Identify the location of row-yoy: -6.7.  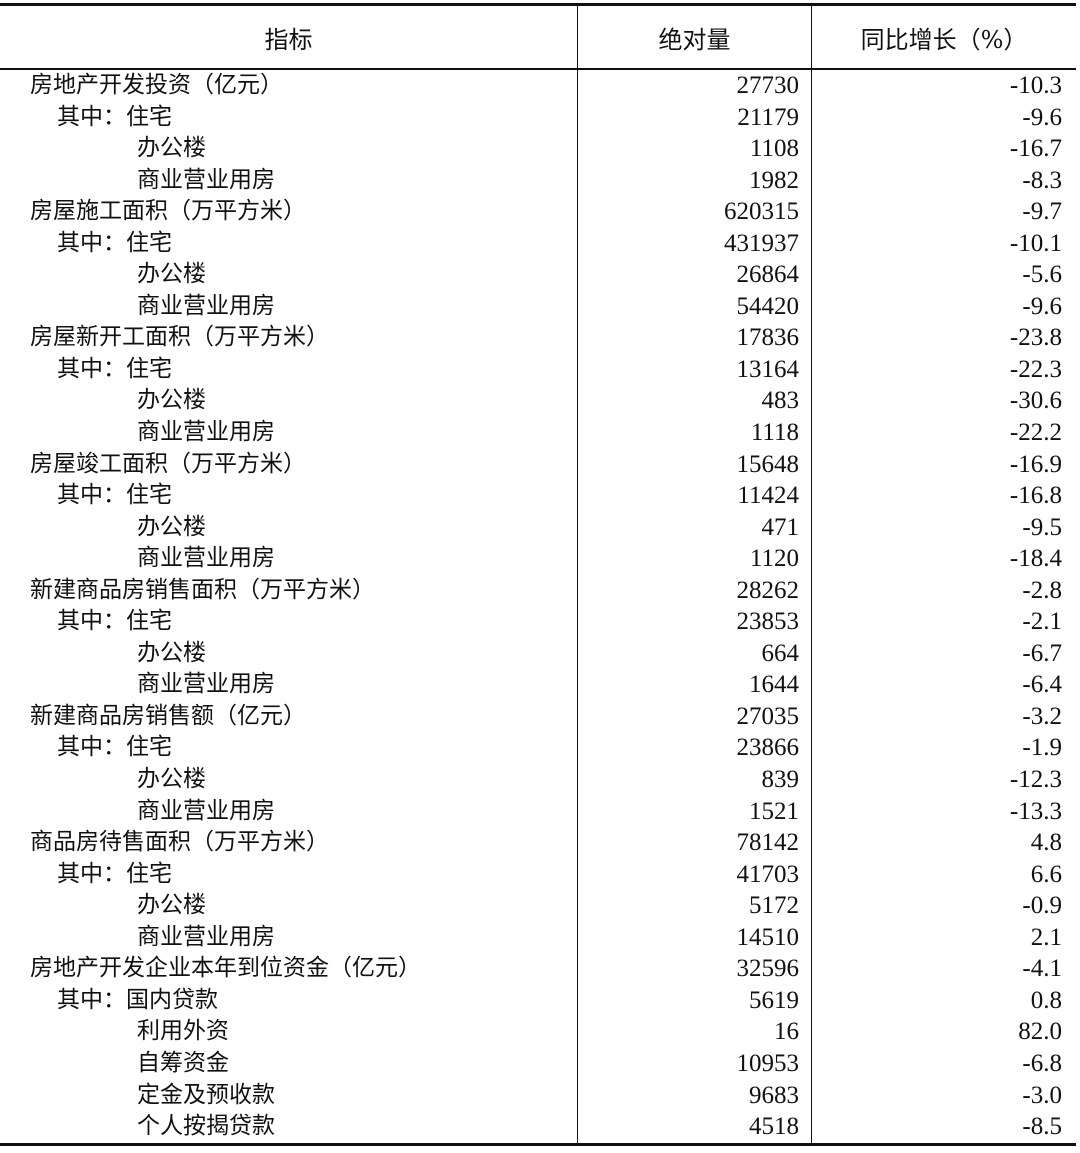
(1042, 653).